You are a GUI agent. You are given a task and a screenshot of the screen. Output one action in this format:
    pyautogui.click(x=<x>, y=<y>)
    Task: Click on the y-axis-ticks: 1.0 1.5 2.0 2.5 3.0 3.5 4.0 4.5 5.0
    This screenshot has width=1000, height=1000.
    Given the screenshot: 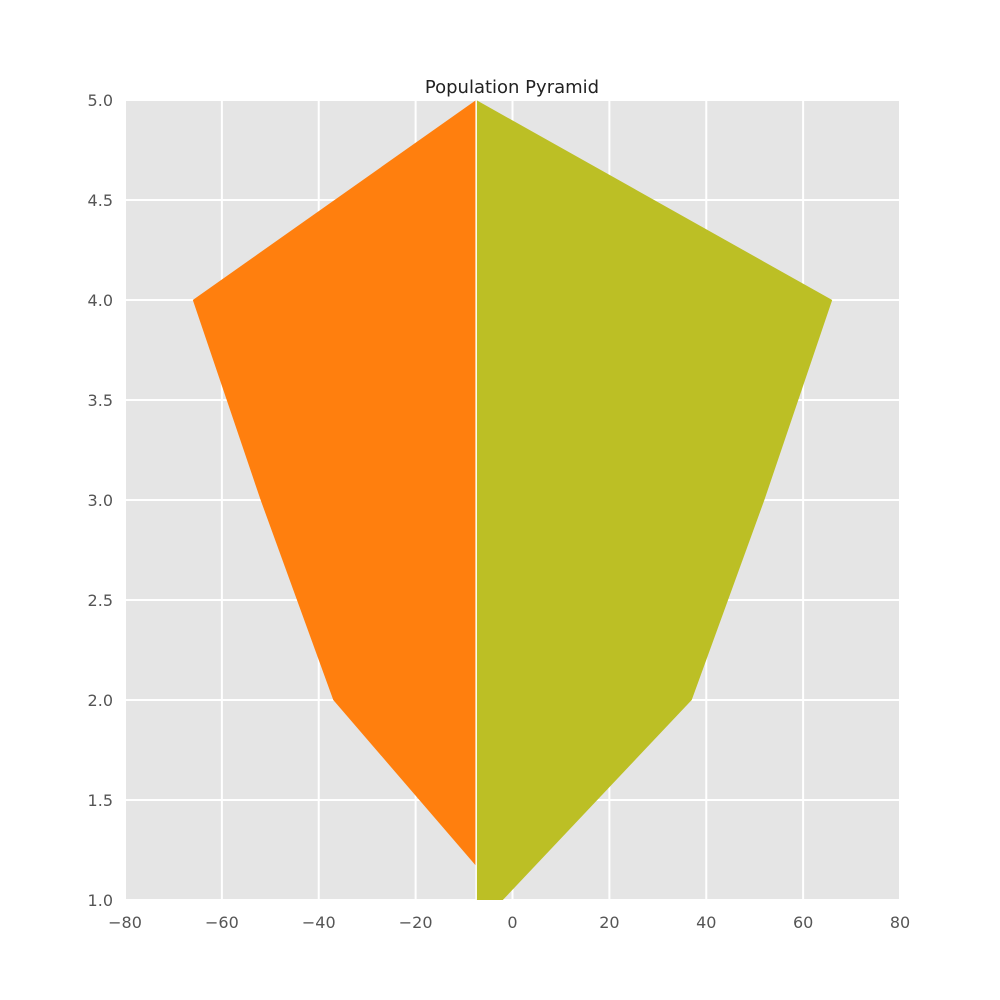 What is the action you would take?
    pyautogui.click(x=100, y=500)
    